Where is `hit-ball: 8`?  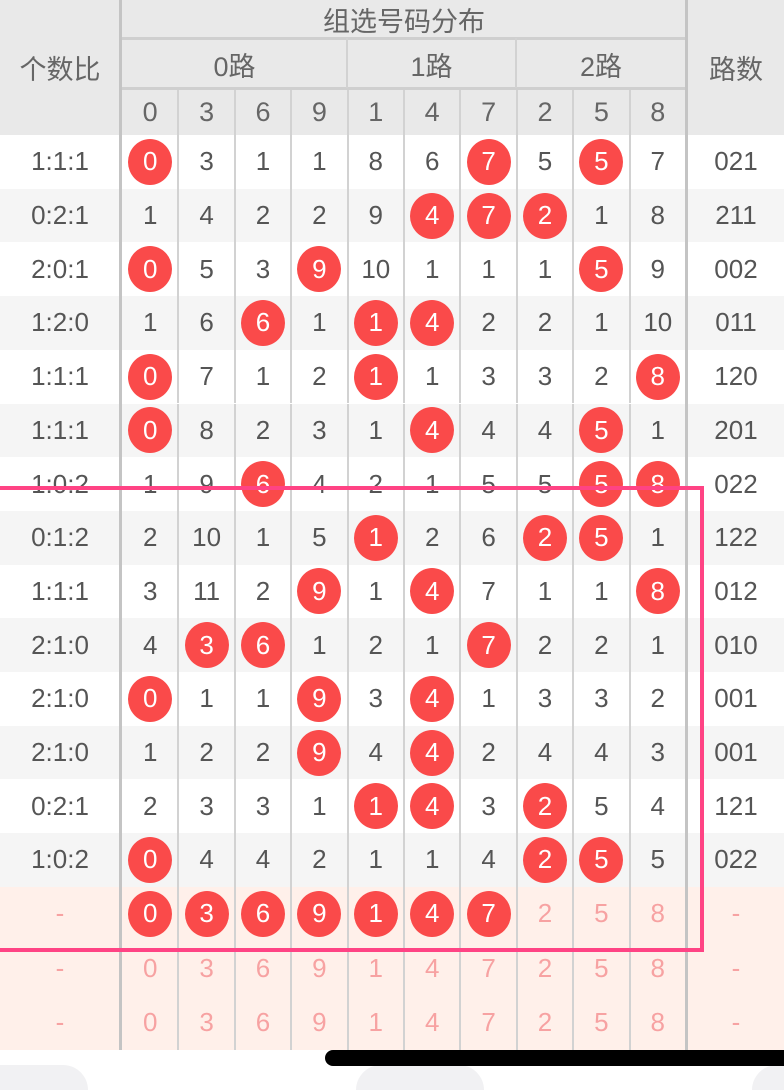
hit-ball: 8 is located at coordinates (657, 484).